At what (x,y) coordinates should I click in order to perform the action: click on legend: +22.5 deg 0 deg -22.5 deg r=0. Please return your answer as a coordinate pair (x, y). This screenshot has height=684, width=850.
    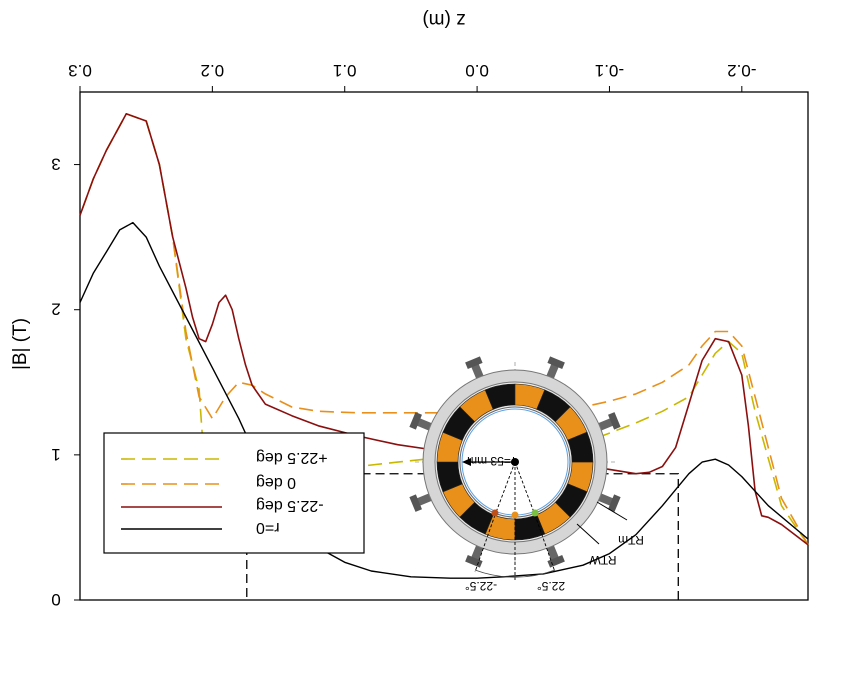
    Looking at the image, I should click on (234, 493).